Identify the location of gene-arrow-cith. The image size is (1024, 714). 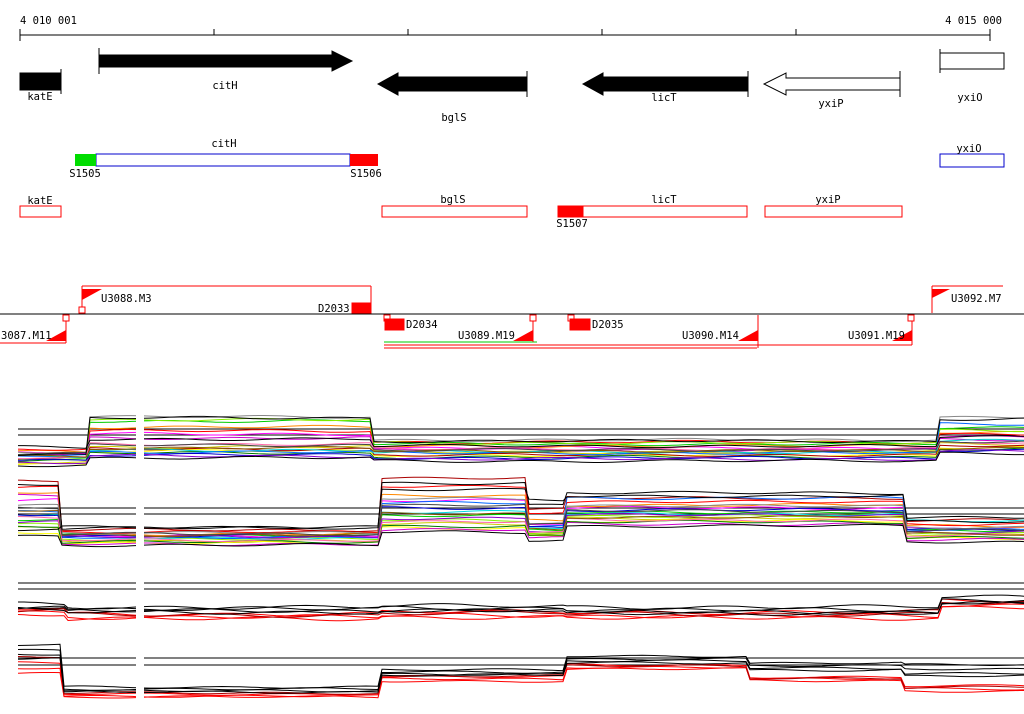
(226, 61).